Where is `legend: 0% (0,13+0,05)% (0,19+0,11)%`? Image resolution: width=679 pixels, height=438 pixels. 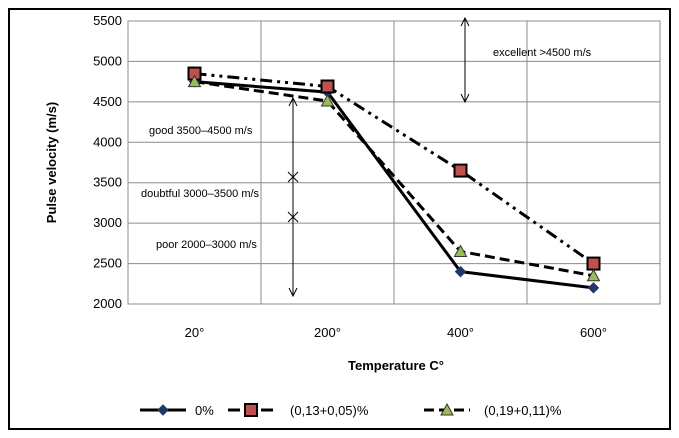 legend: 0% (0,13+0,05)% (0,19+0,11)% is located at coordinates (351, 410).